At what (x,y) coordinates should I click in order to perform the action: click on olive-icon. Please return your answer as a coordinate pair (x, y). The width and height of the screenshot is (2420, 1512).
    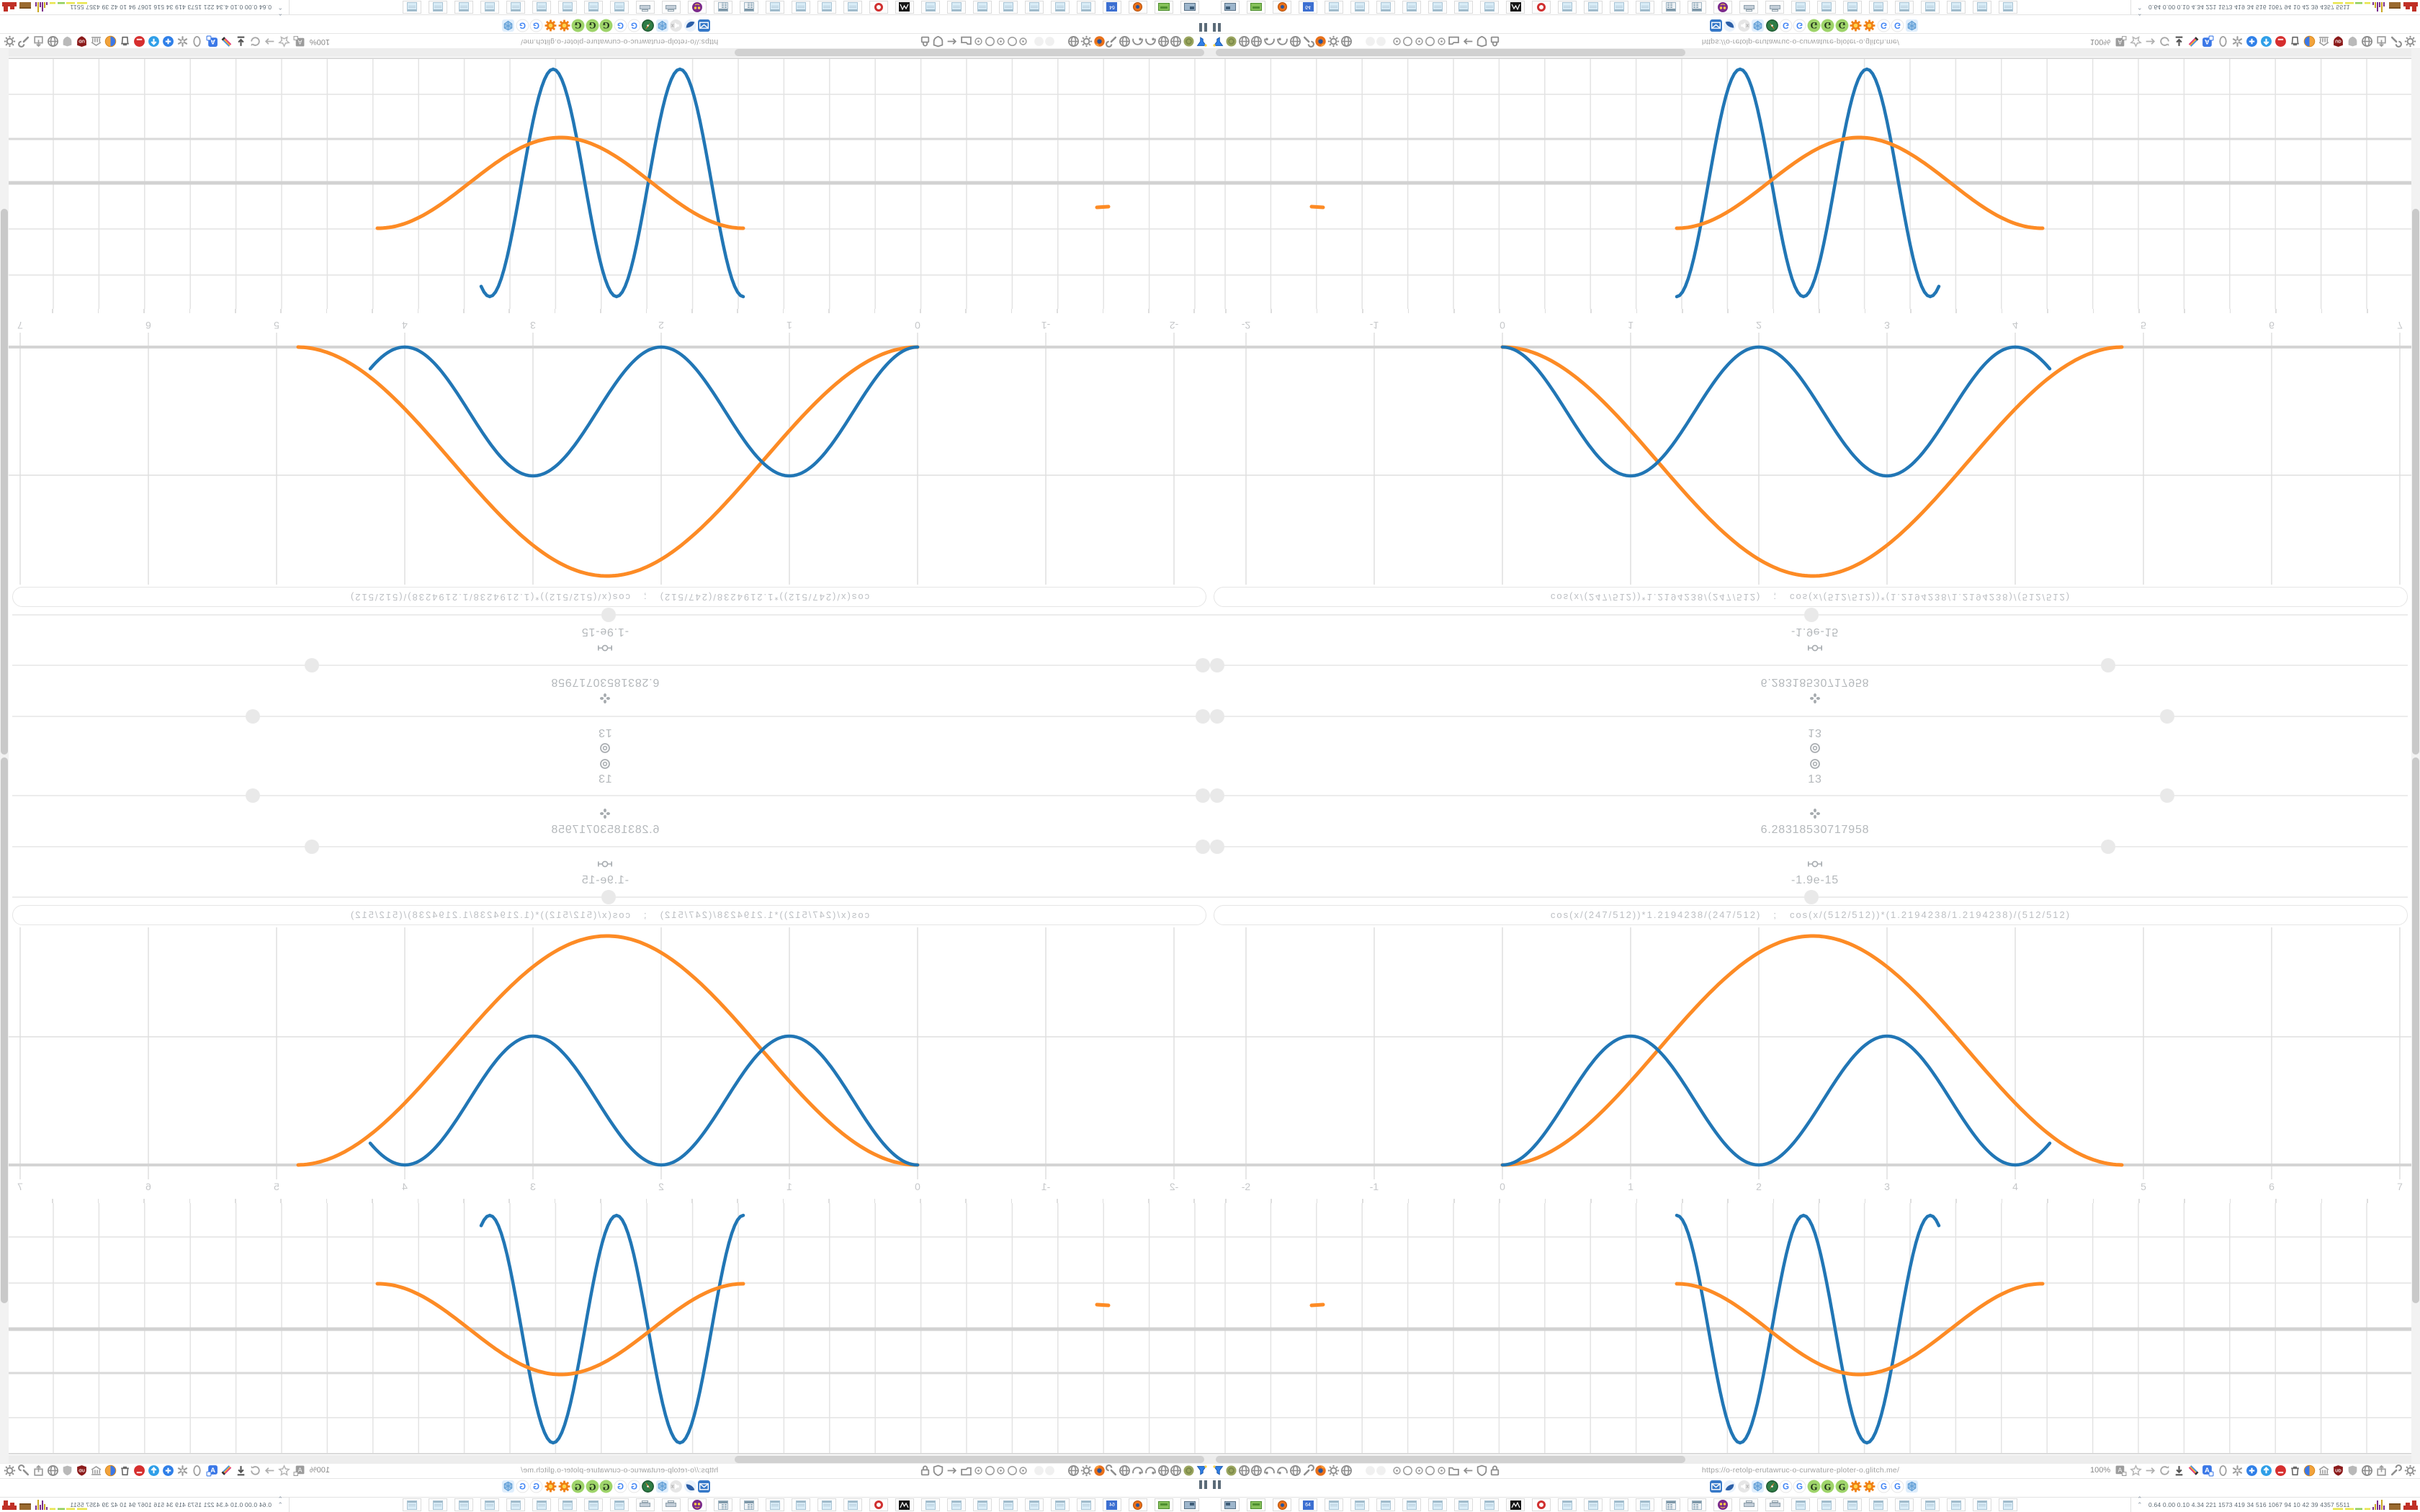
    Looking at the image, I should click on (1231, 41).